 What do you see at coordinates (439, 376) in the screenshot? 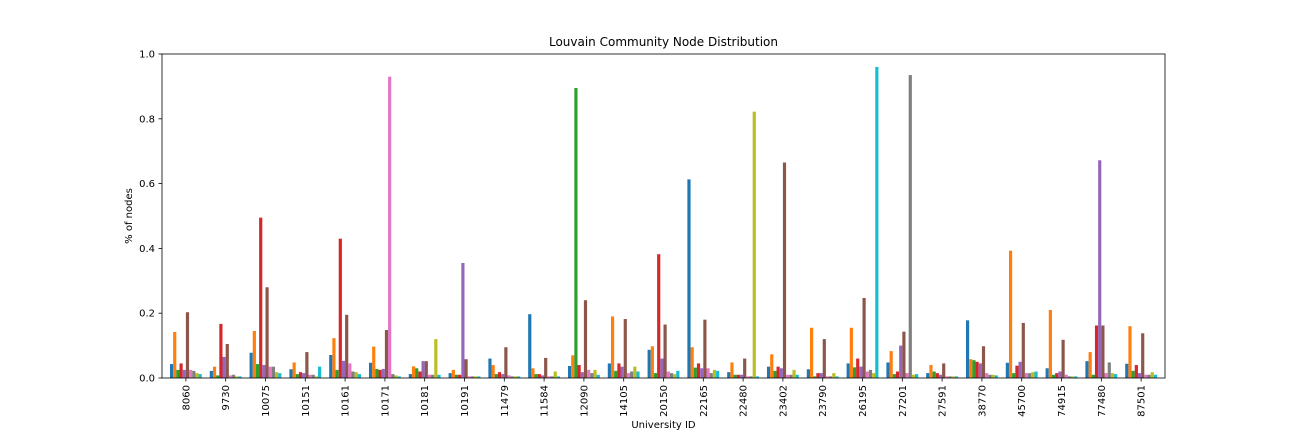
I see `bar-10181-s9` at bounding box center [439, 376].